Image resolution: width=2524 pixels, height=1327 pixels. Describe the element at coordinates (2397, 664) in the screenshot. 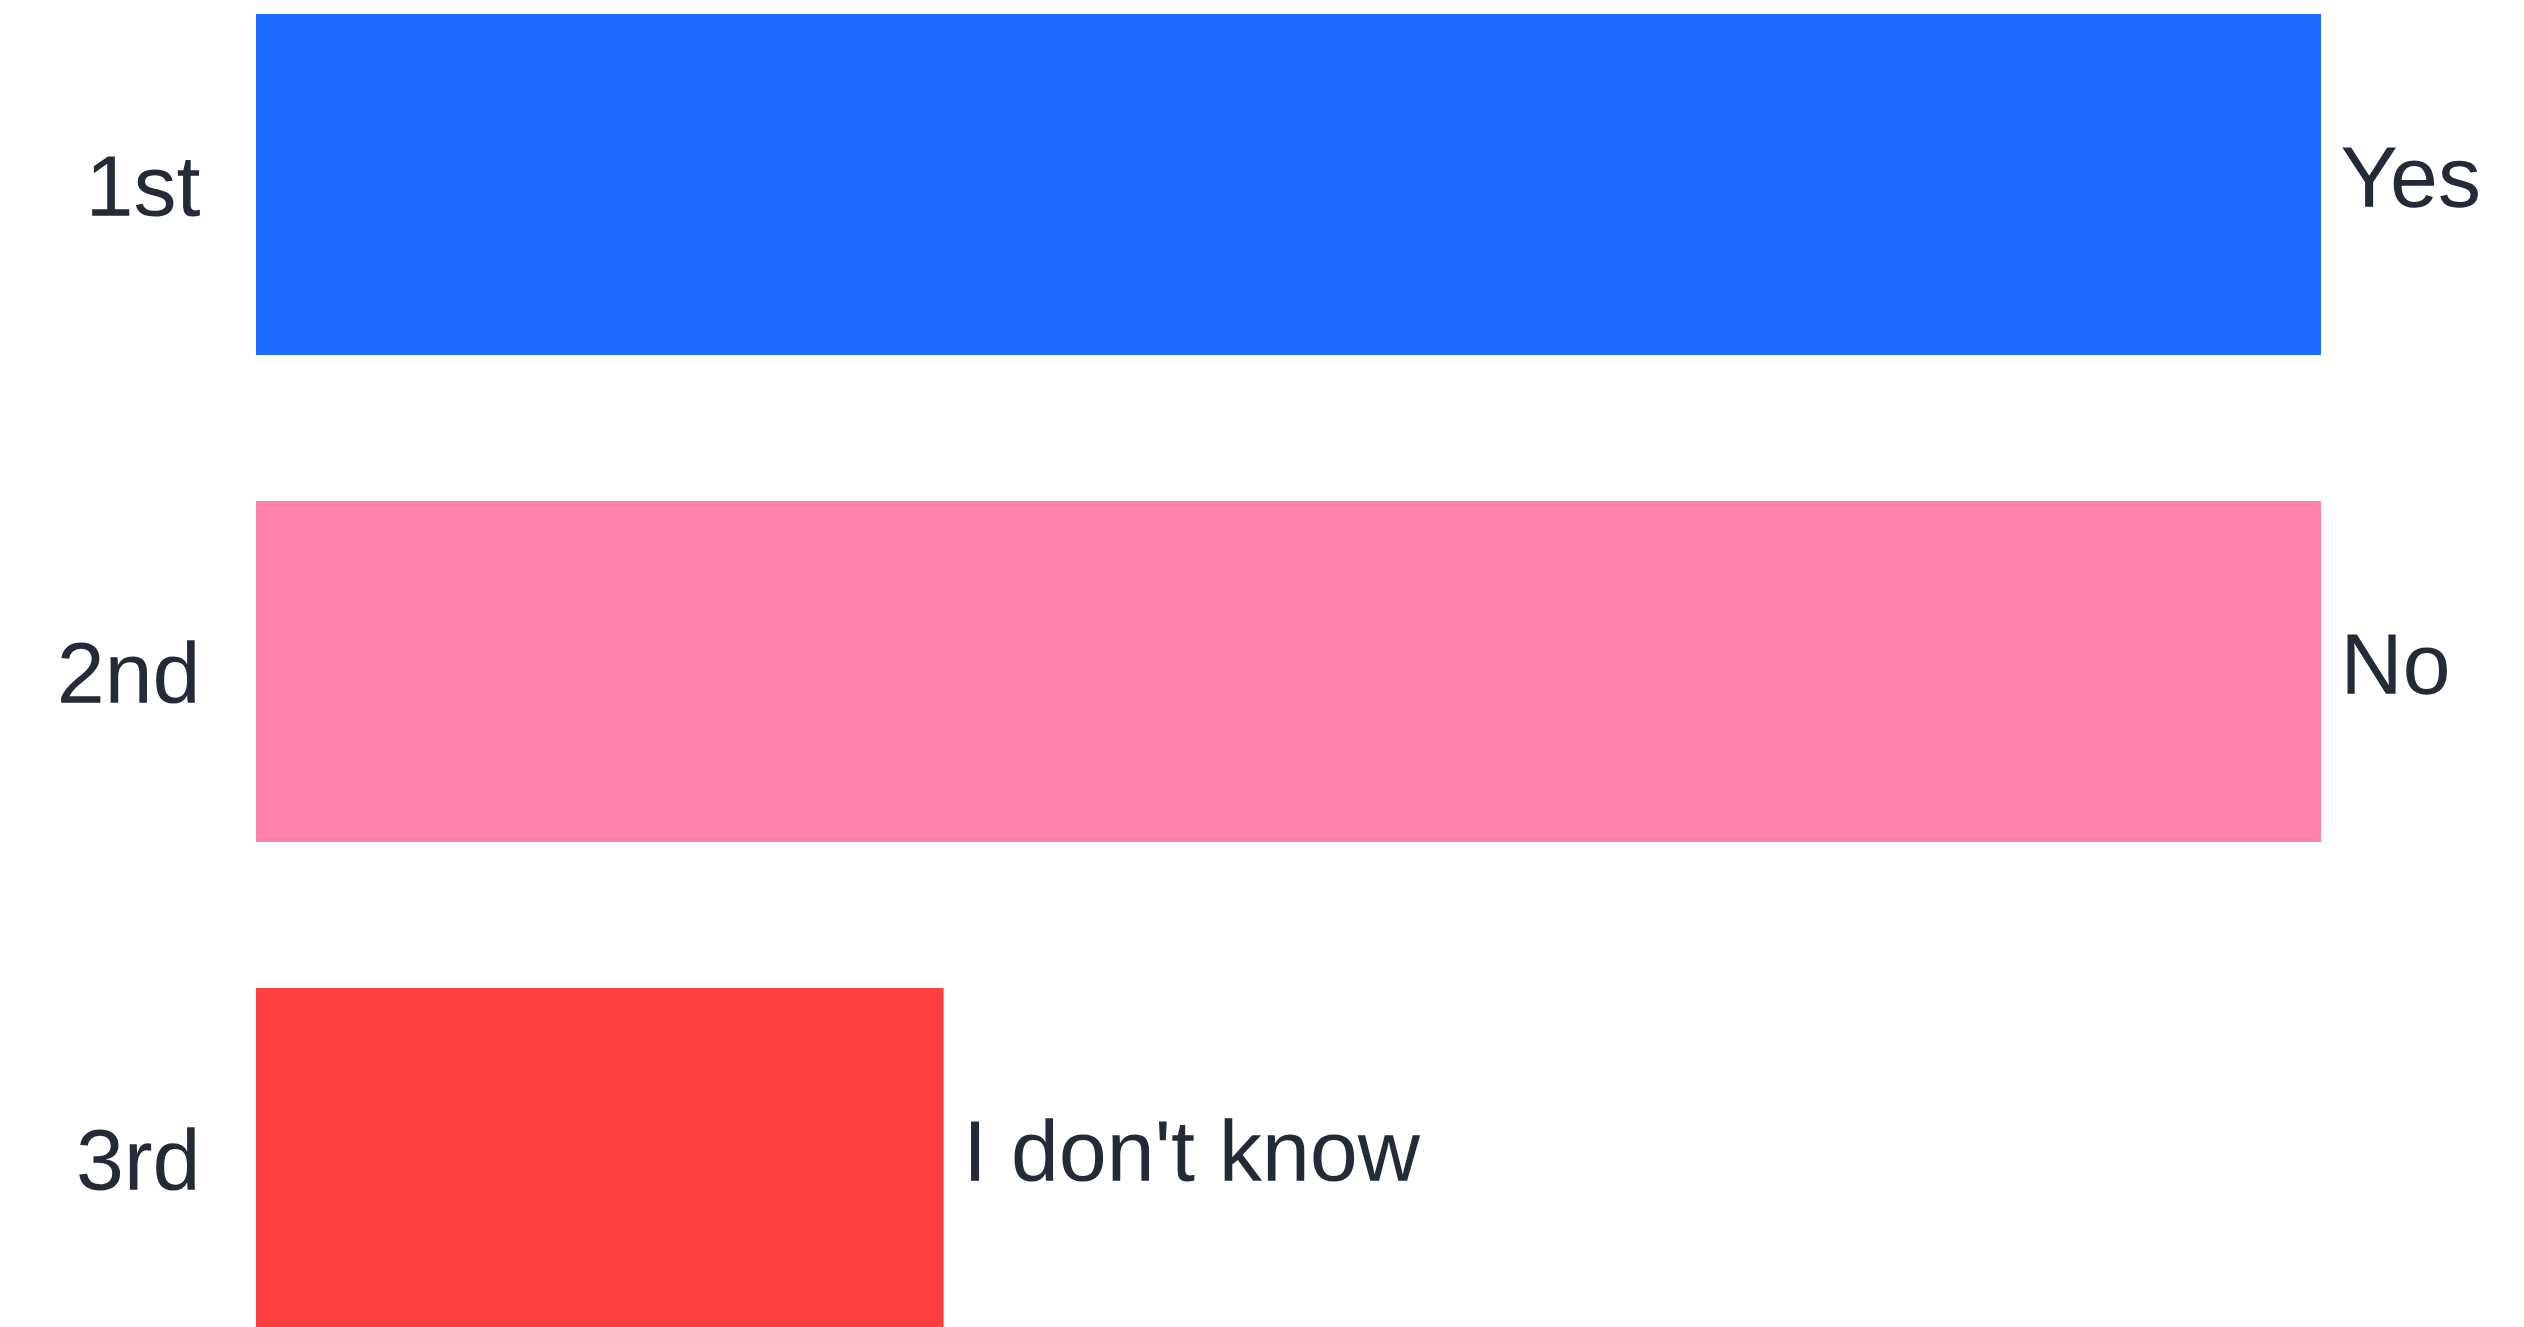

I see `text: No` at that location.